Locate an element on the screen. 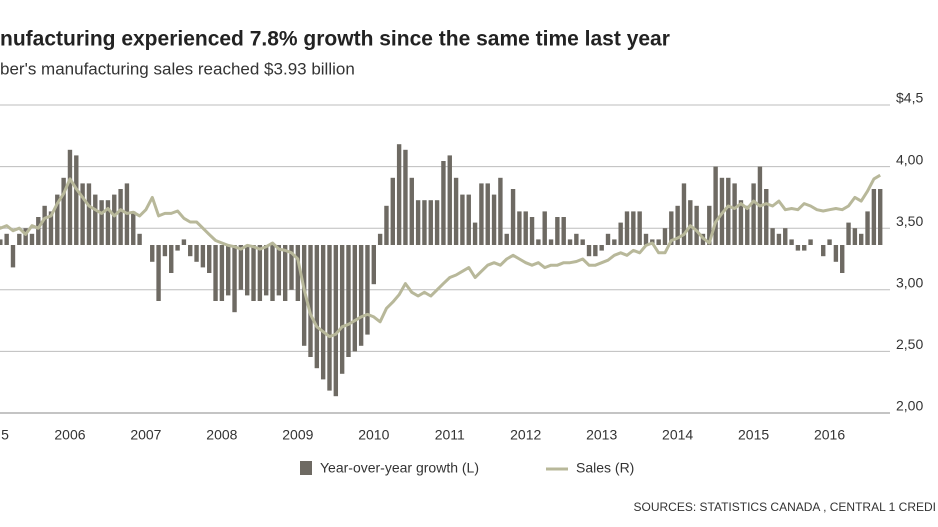 The height and width of the screenshot is (527, 938). y2-tick-label: 3,50 is located at coordinates (909, 221).